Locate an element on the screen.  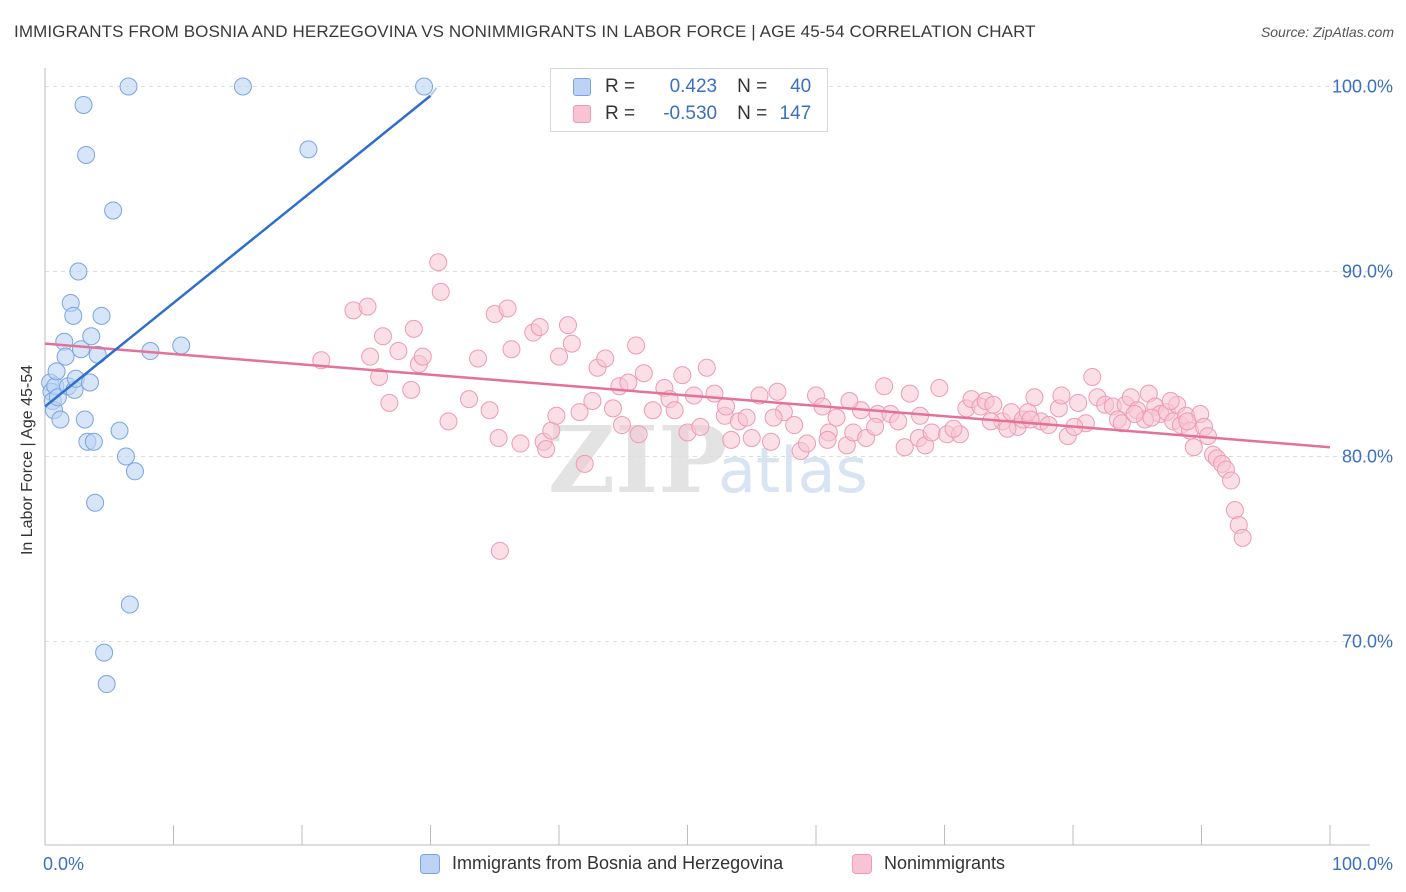
legend-label-immigrants: Immigrants from Bosnia and Herzegovina is located at coordinates (618, 863).